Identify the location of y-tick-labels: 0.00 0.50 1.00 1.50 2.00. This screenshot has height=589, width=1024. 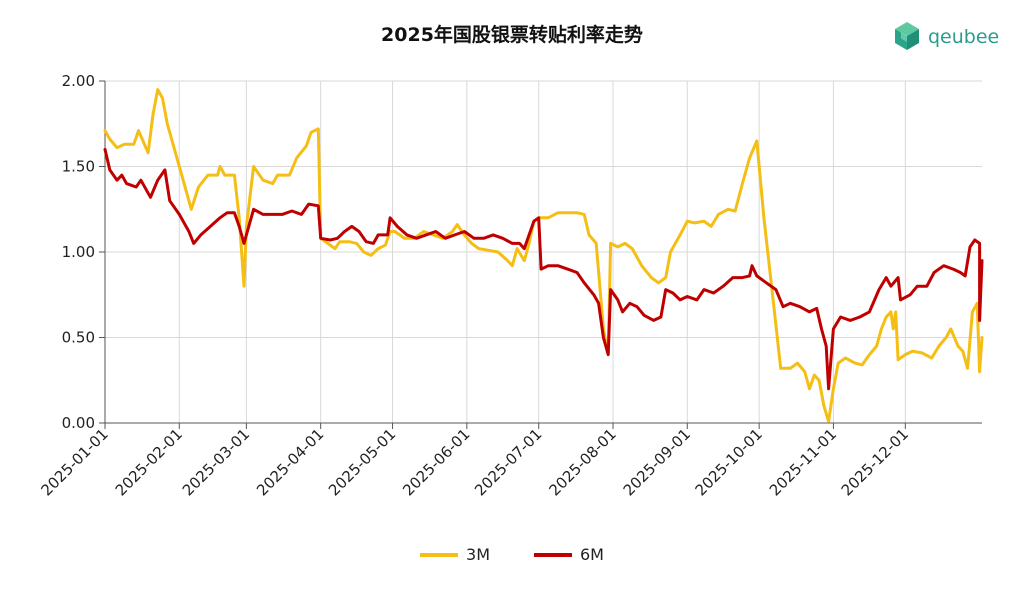
(78, 252).